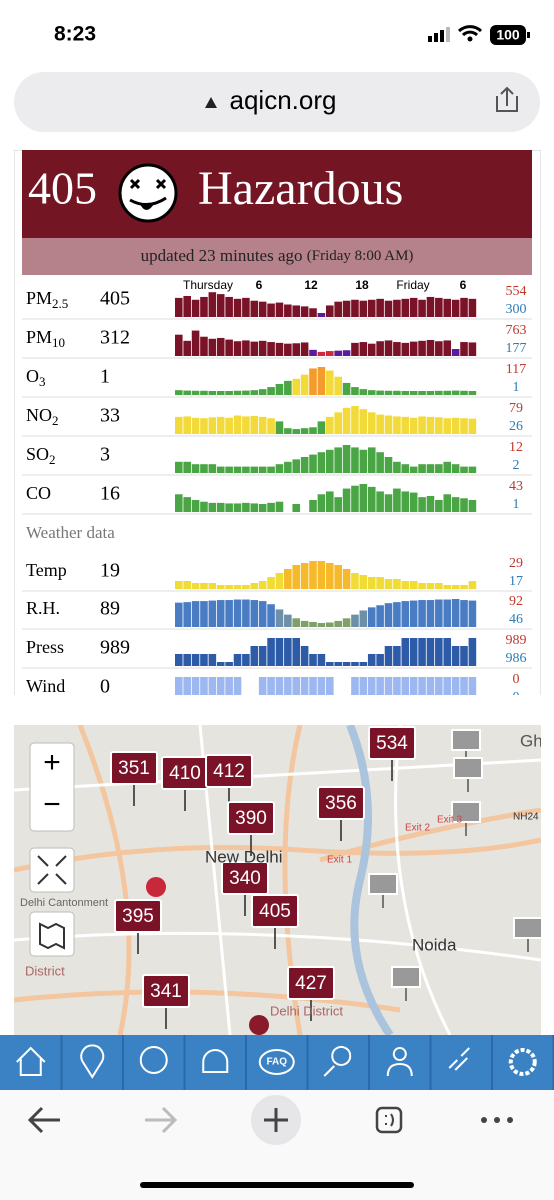 The image size is (554, 1200). Describe the element at coordinates (58, 342) in the screenshot. I see `name-sub: 10` at that location.